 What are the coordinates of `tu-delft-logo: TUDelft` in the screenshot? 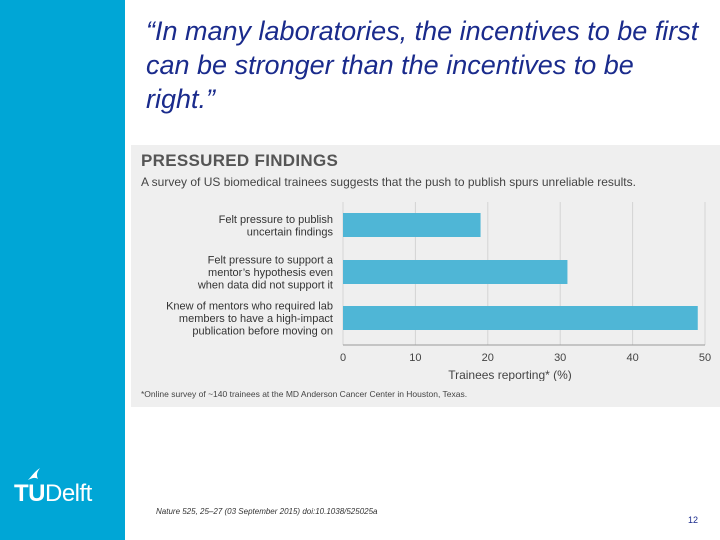 It's located at (64, 488).